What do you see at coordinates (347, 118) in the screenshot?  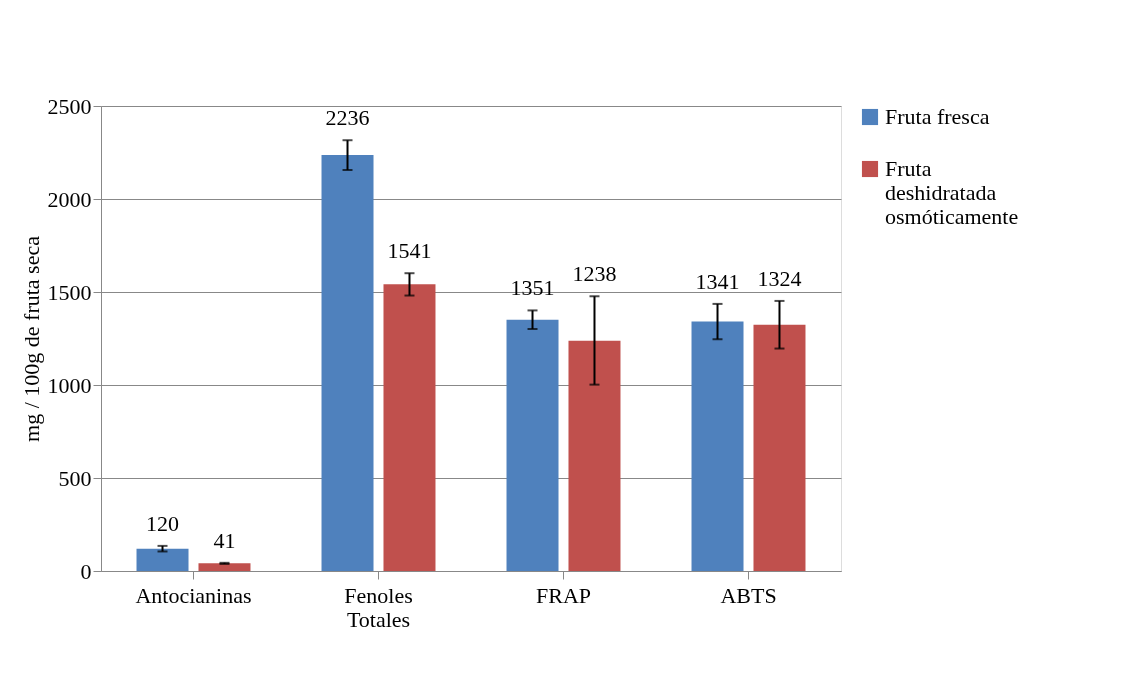 I see `data-label: 2236` at bounding box center [347, 118].